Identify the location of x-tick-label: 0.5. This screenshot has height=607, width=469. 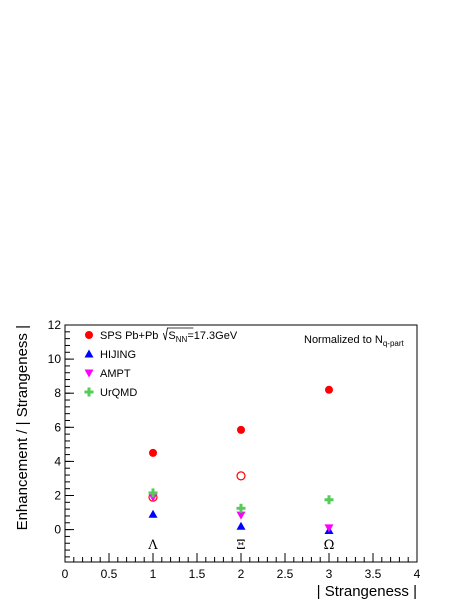
(109, 574).